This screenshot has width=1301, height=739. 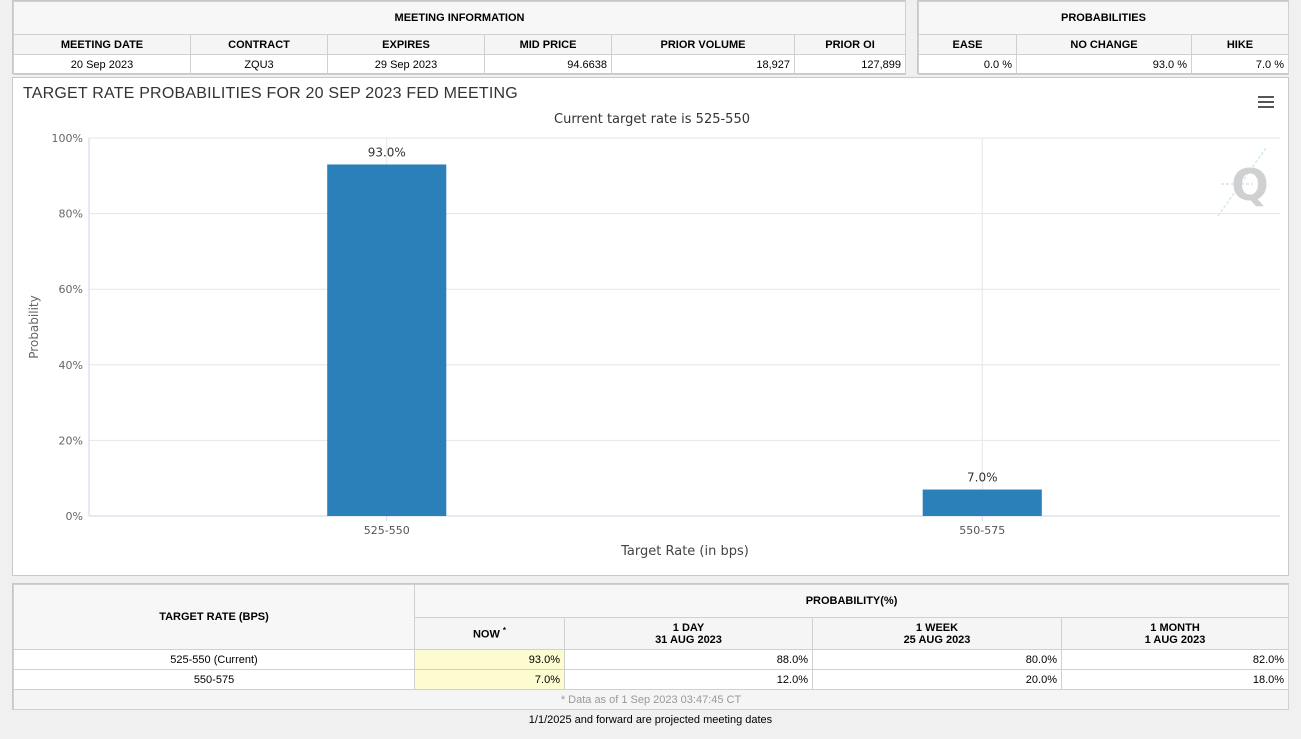 I want to click on x-axis-label: Target Rate (in bps), so click(x=684, y=551).